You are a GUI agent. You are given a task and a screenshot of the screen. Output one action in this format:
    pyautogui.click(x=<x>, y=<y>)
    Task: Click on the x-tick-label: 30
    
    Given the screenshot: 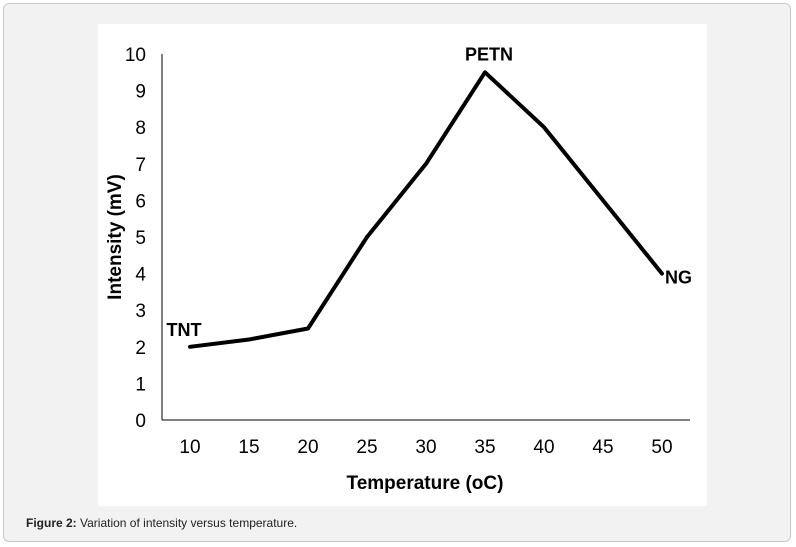 What is the action you would take?
    pyautogui.click(x=425, y=447)
    